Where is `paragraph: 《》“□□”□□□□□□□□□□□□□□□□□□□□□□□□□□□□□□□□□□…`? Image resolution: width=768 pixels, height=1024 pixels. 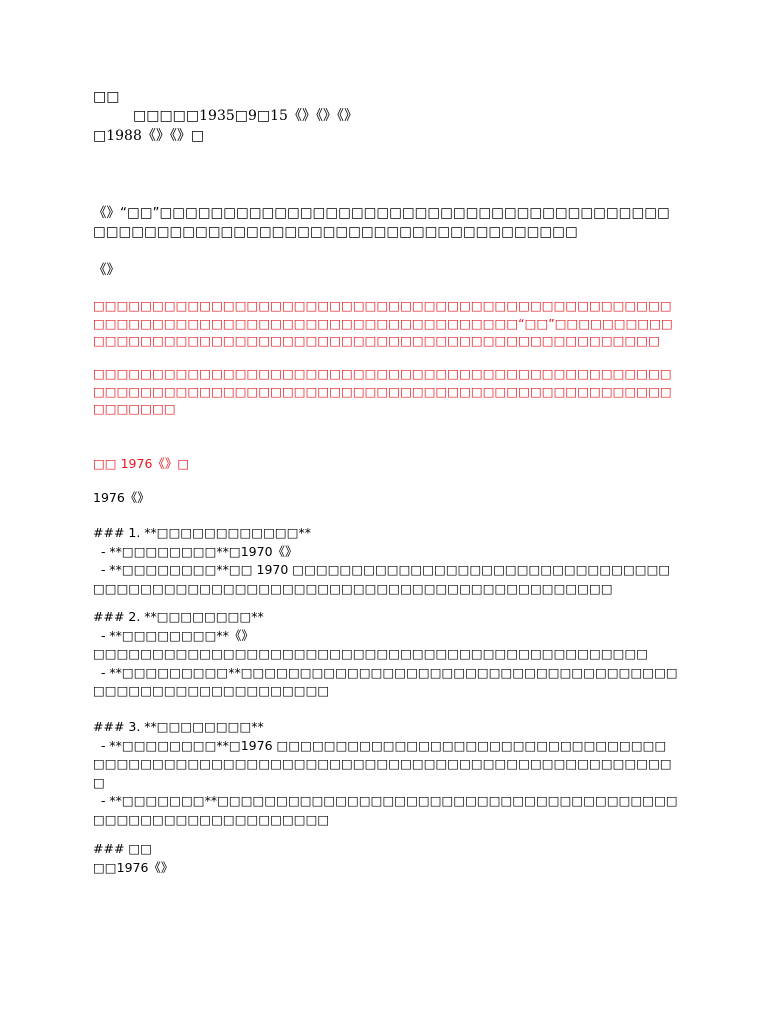
paragraph: 《》“□□”□□□□□□□□□□□□□□□□□□□□□□□□□□□□□□□□□□… is located at coordinates (381, 222).